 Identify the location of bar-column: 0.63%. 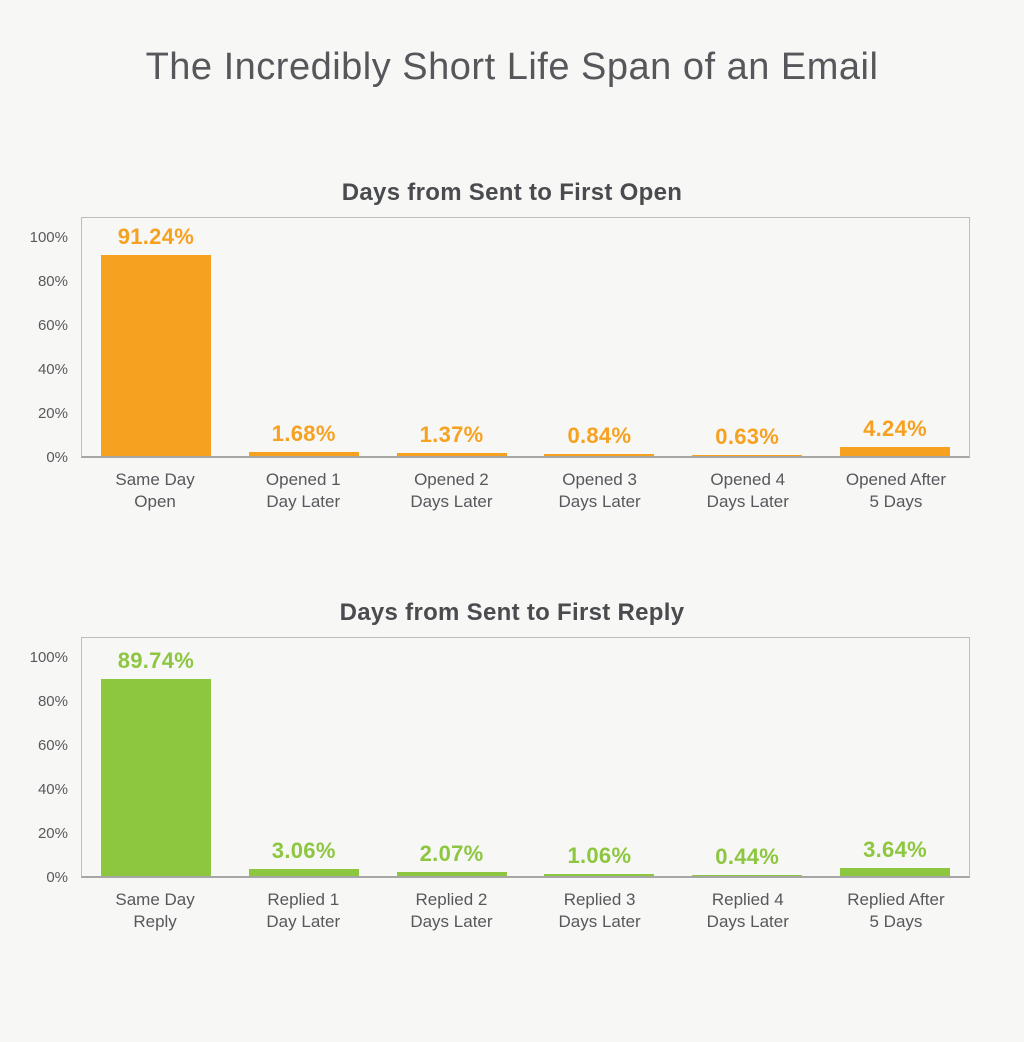
(747, 440).